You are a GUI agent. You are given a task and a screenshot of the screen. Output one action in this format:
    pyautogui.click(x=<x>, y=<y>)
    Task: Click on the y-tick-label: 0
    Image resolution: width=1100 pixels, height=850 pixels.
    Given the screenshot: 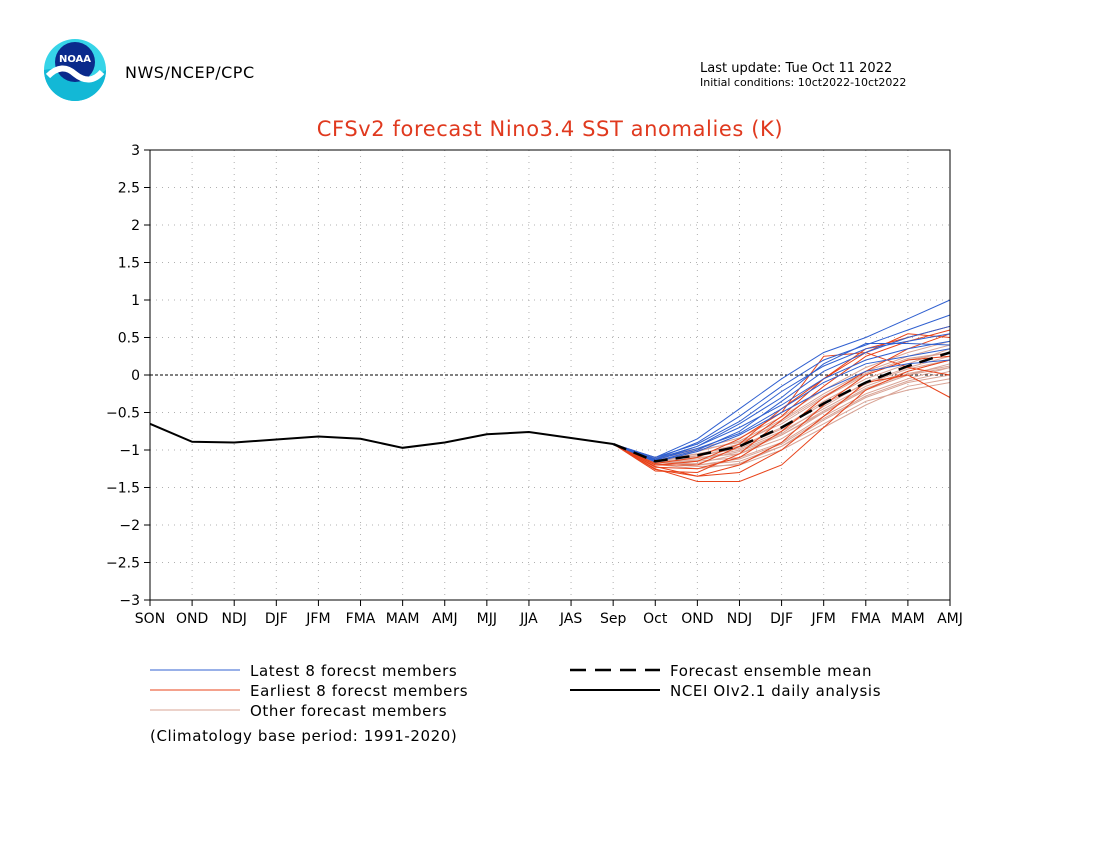 What is the action you would take?
    pyautogui.click(x=135, y=376)
    